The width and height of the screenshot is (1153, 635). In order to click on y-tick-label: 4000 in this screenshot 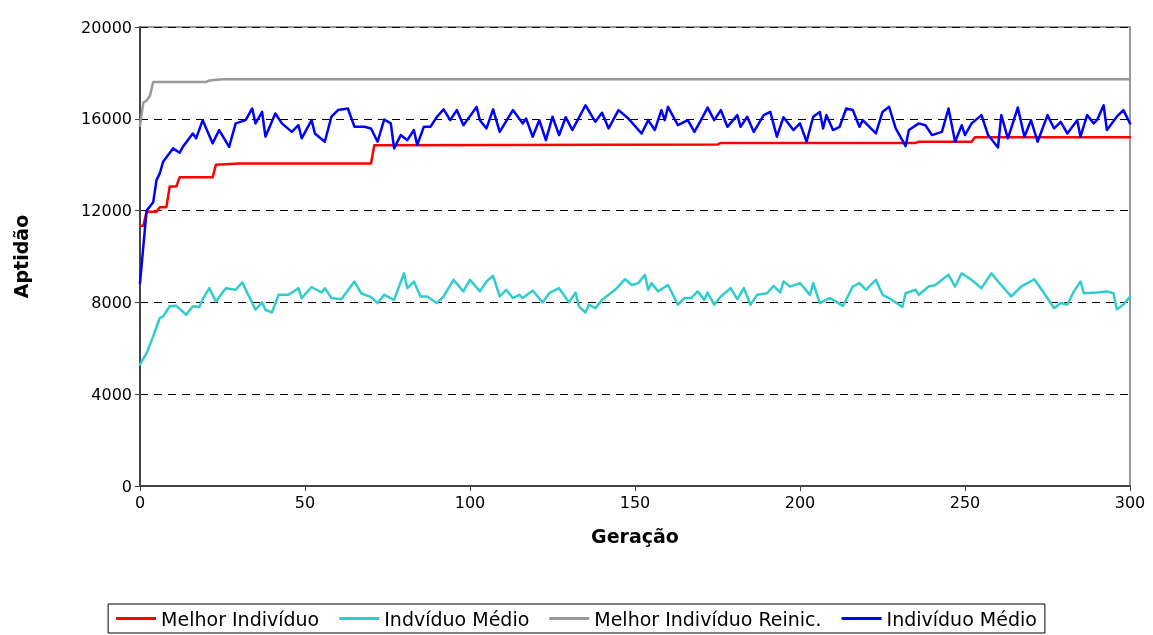, I will do `click(111, 394)`.